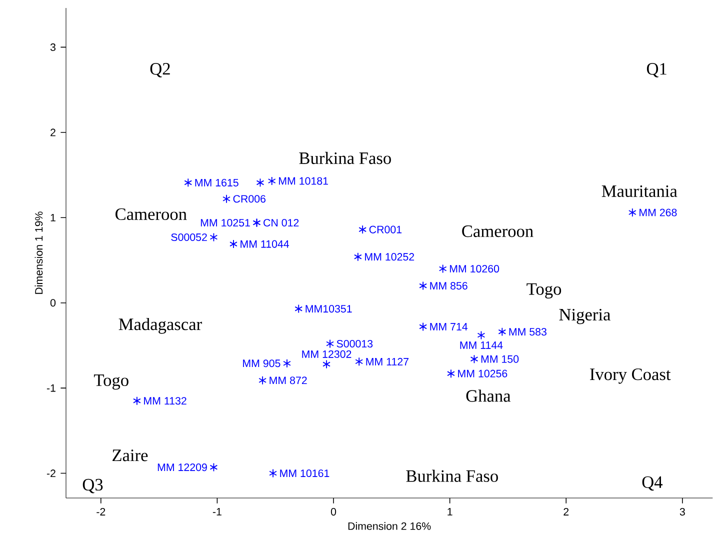  What do you see at coordinates (53, 218) in the screenshot?
I see `y-tick-label: 1` at bounding box center [53, 218].